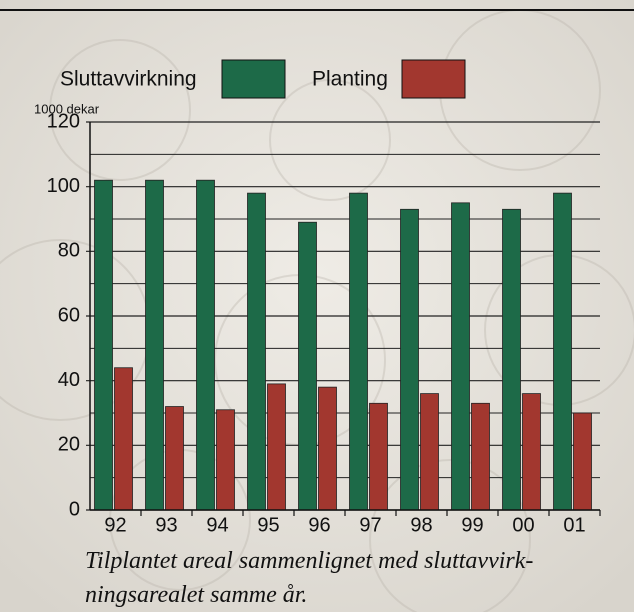  Describe the element at coordinates (319, 525) in the screenshot. I see `x-tick-label: 96` at that location.